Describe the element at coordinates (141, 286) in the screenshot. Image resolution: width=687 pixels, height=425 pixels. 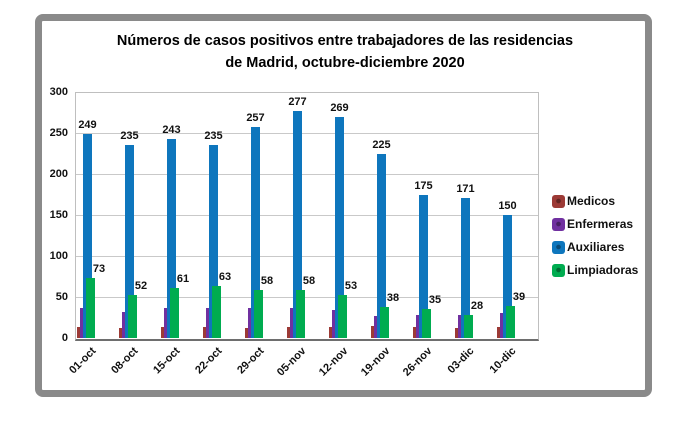
I see `data-label-limpiadoras: 52` at that location.